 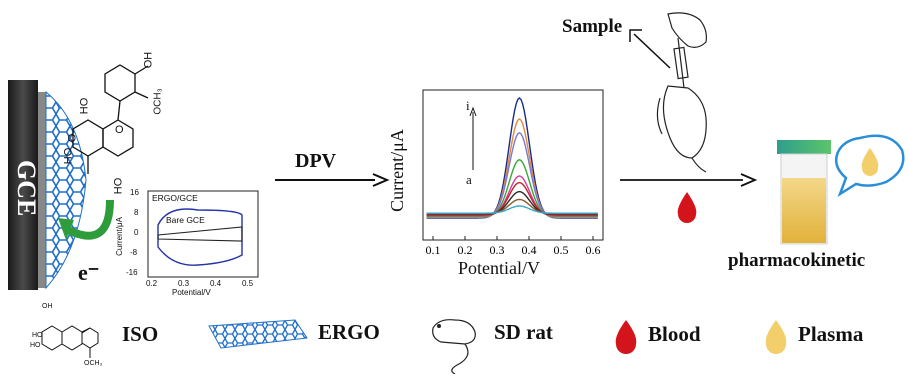 I want to click on legend-iso-oh: OH, so click(x=47, y=306).